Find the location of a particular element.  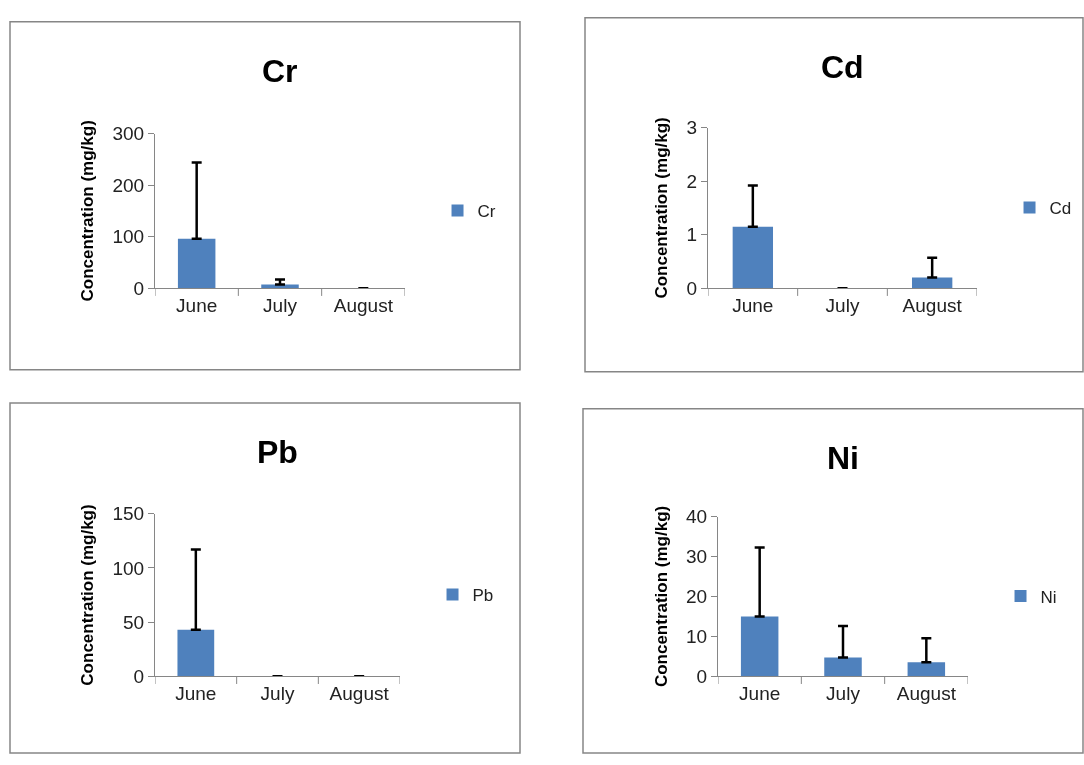

legend-label: Ni is located at coordinates (1048, 597).